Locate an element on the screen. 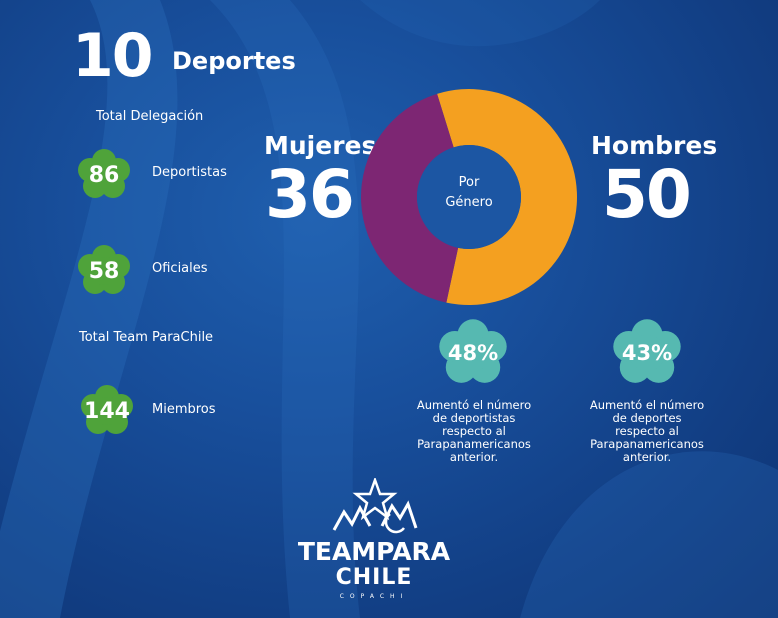 This screenshot has height=618, width=778. athletes-count: 86 is located at coordinates (104, 175).